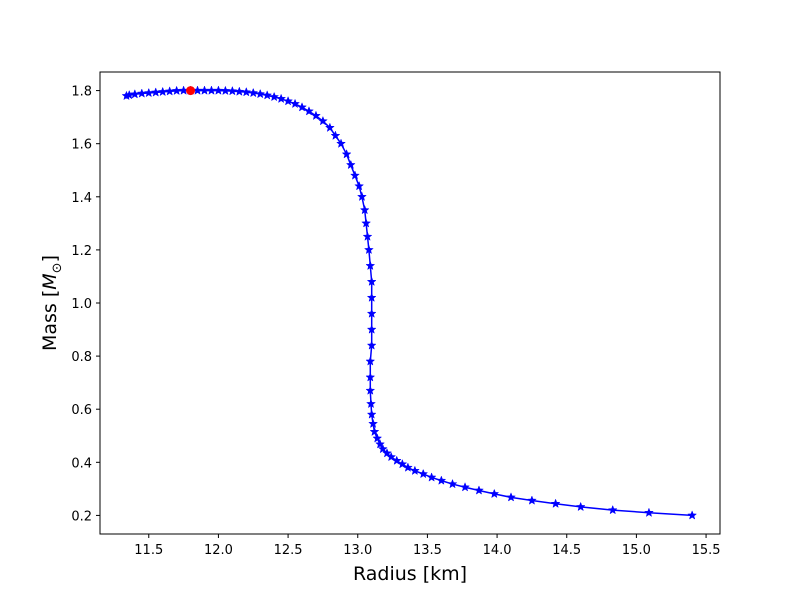 This screenshot has height=600, width=800. I want to click on x-axis-label: Radius [km], so click(410, 574).